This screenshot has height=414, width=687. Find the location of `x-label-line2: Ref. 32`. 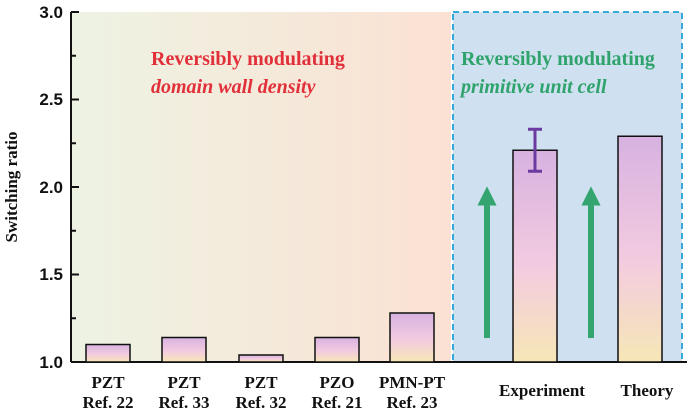

x-label-line2: Ref. 32 is located at coordinates (261, 402).